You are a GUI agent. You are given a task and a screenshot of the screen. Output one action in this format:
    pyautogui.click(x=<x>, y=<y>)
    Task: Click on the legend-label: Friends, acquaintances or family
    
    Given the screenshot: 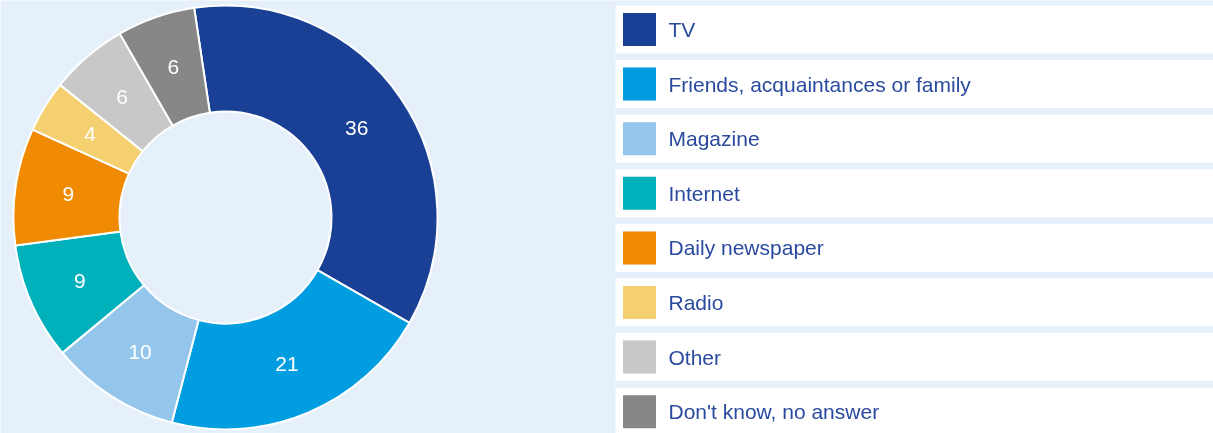 What is the action you would take?
    pyautogui.click(x=820, y=84)
    